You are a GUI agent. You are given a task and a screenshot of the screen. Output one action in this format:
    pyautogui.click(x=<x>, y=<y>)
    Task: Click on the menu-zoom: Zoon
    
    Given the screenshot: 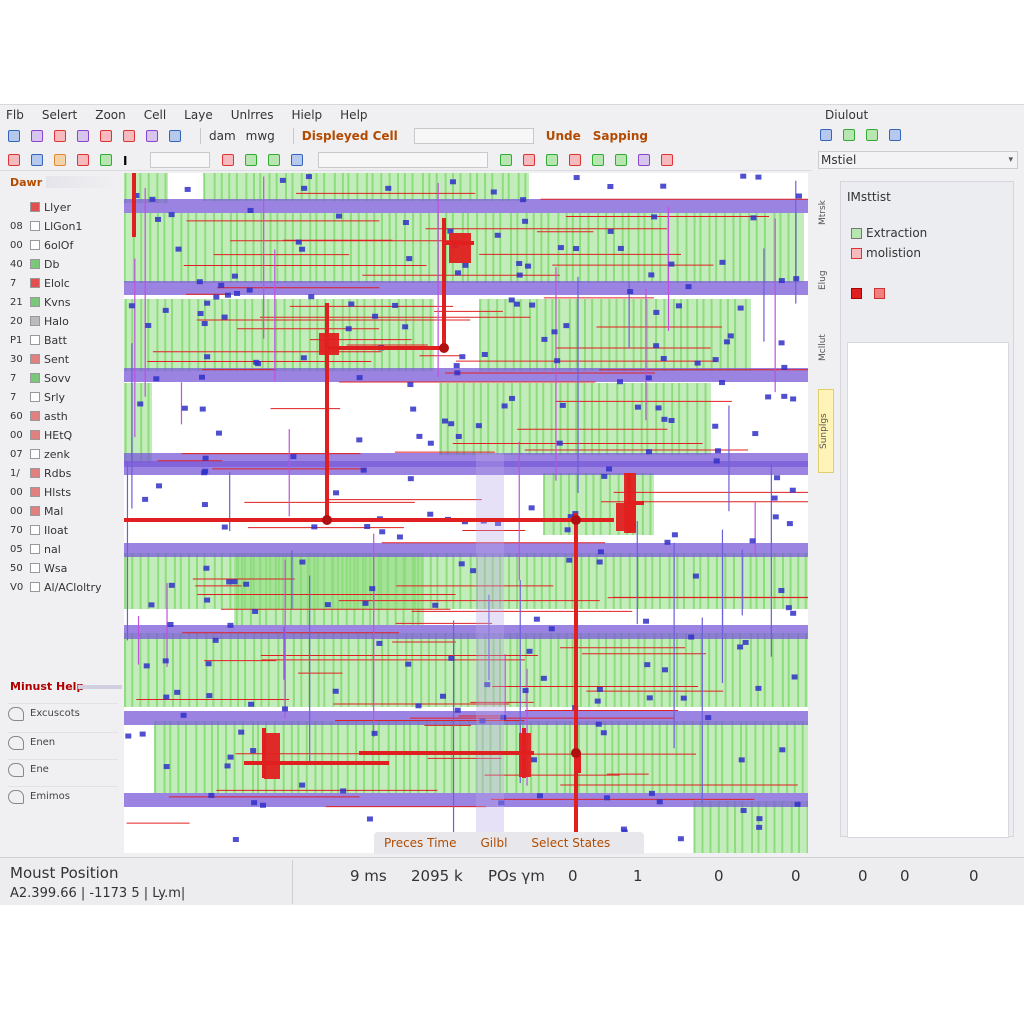 What is the action you would take?
    pyautogui.click(x=110, y=115)
    